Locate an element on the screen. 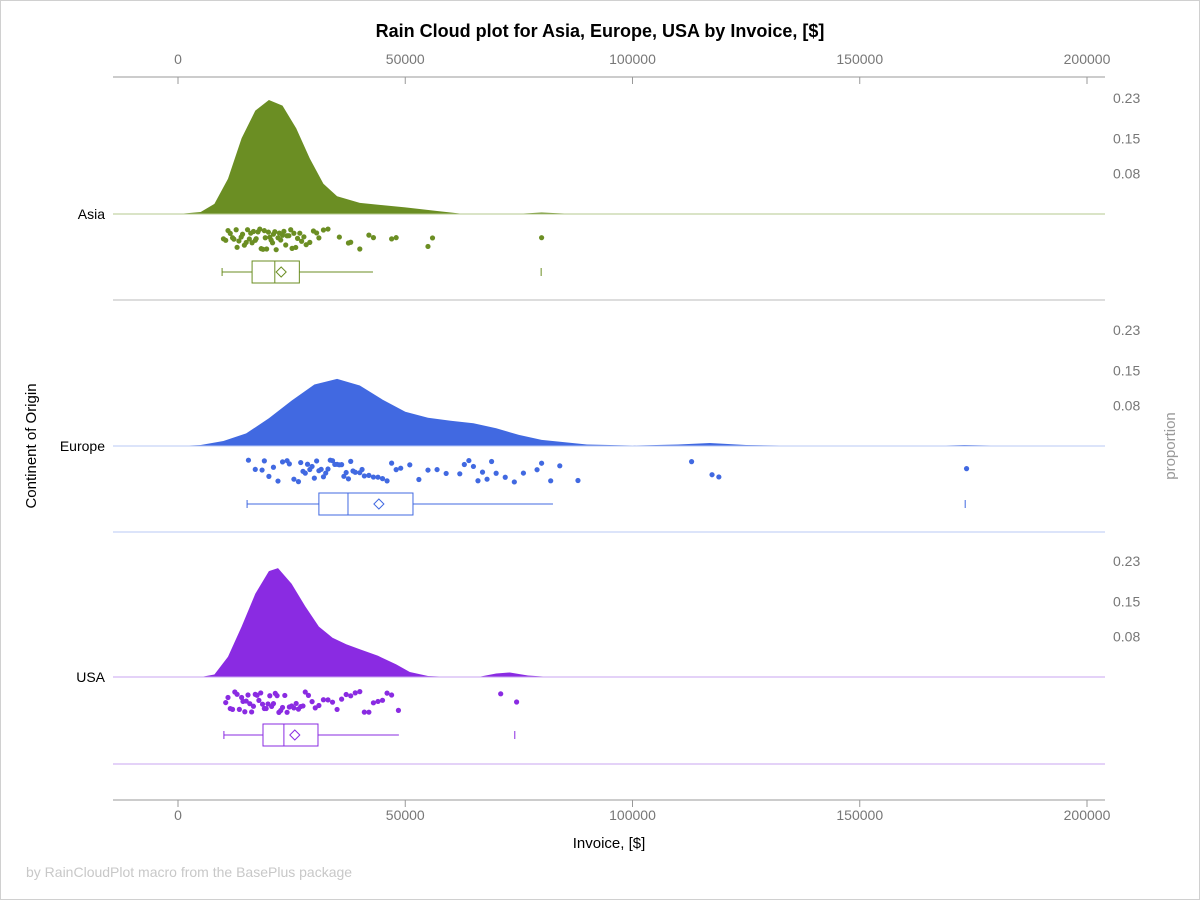  bottom-x-tick-label: 100000 is located at coordinates (632, 815).